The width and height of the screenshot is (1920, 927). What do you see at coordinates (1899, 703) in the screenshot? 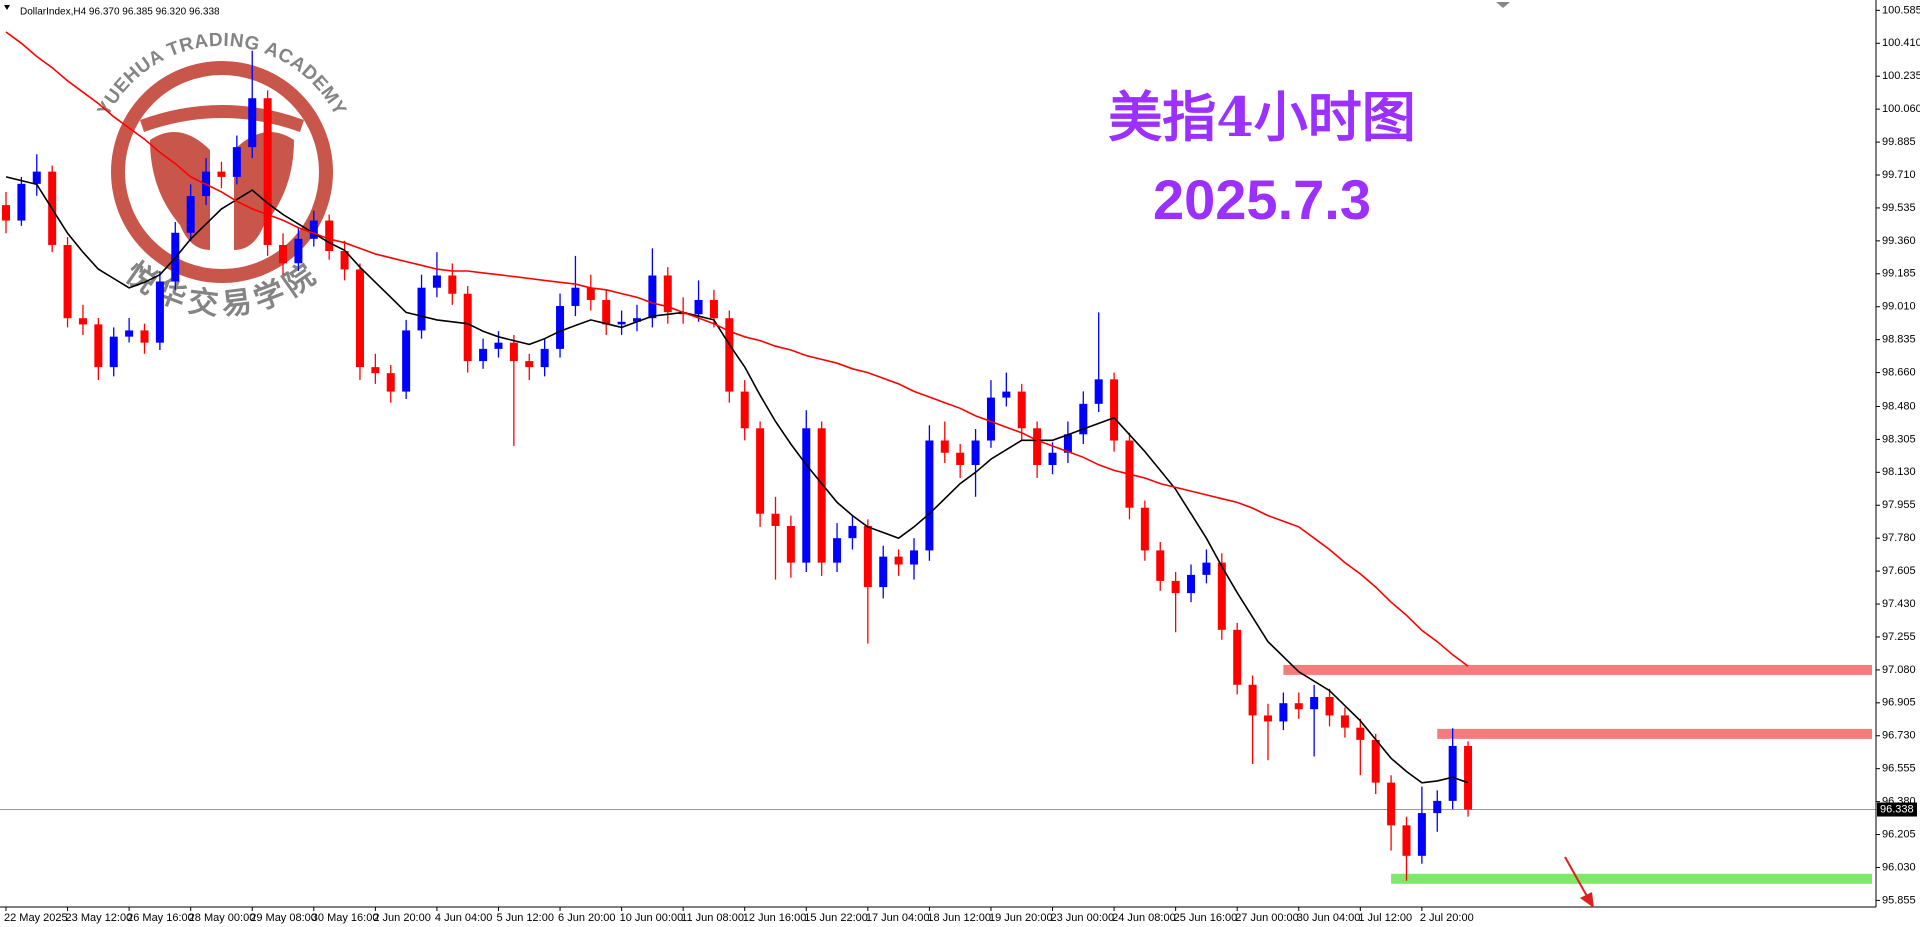
I see `y-tick-label: 96.905` at bounding box center [1899, 703].